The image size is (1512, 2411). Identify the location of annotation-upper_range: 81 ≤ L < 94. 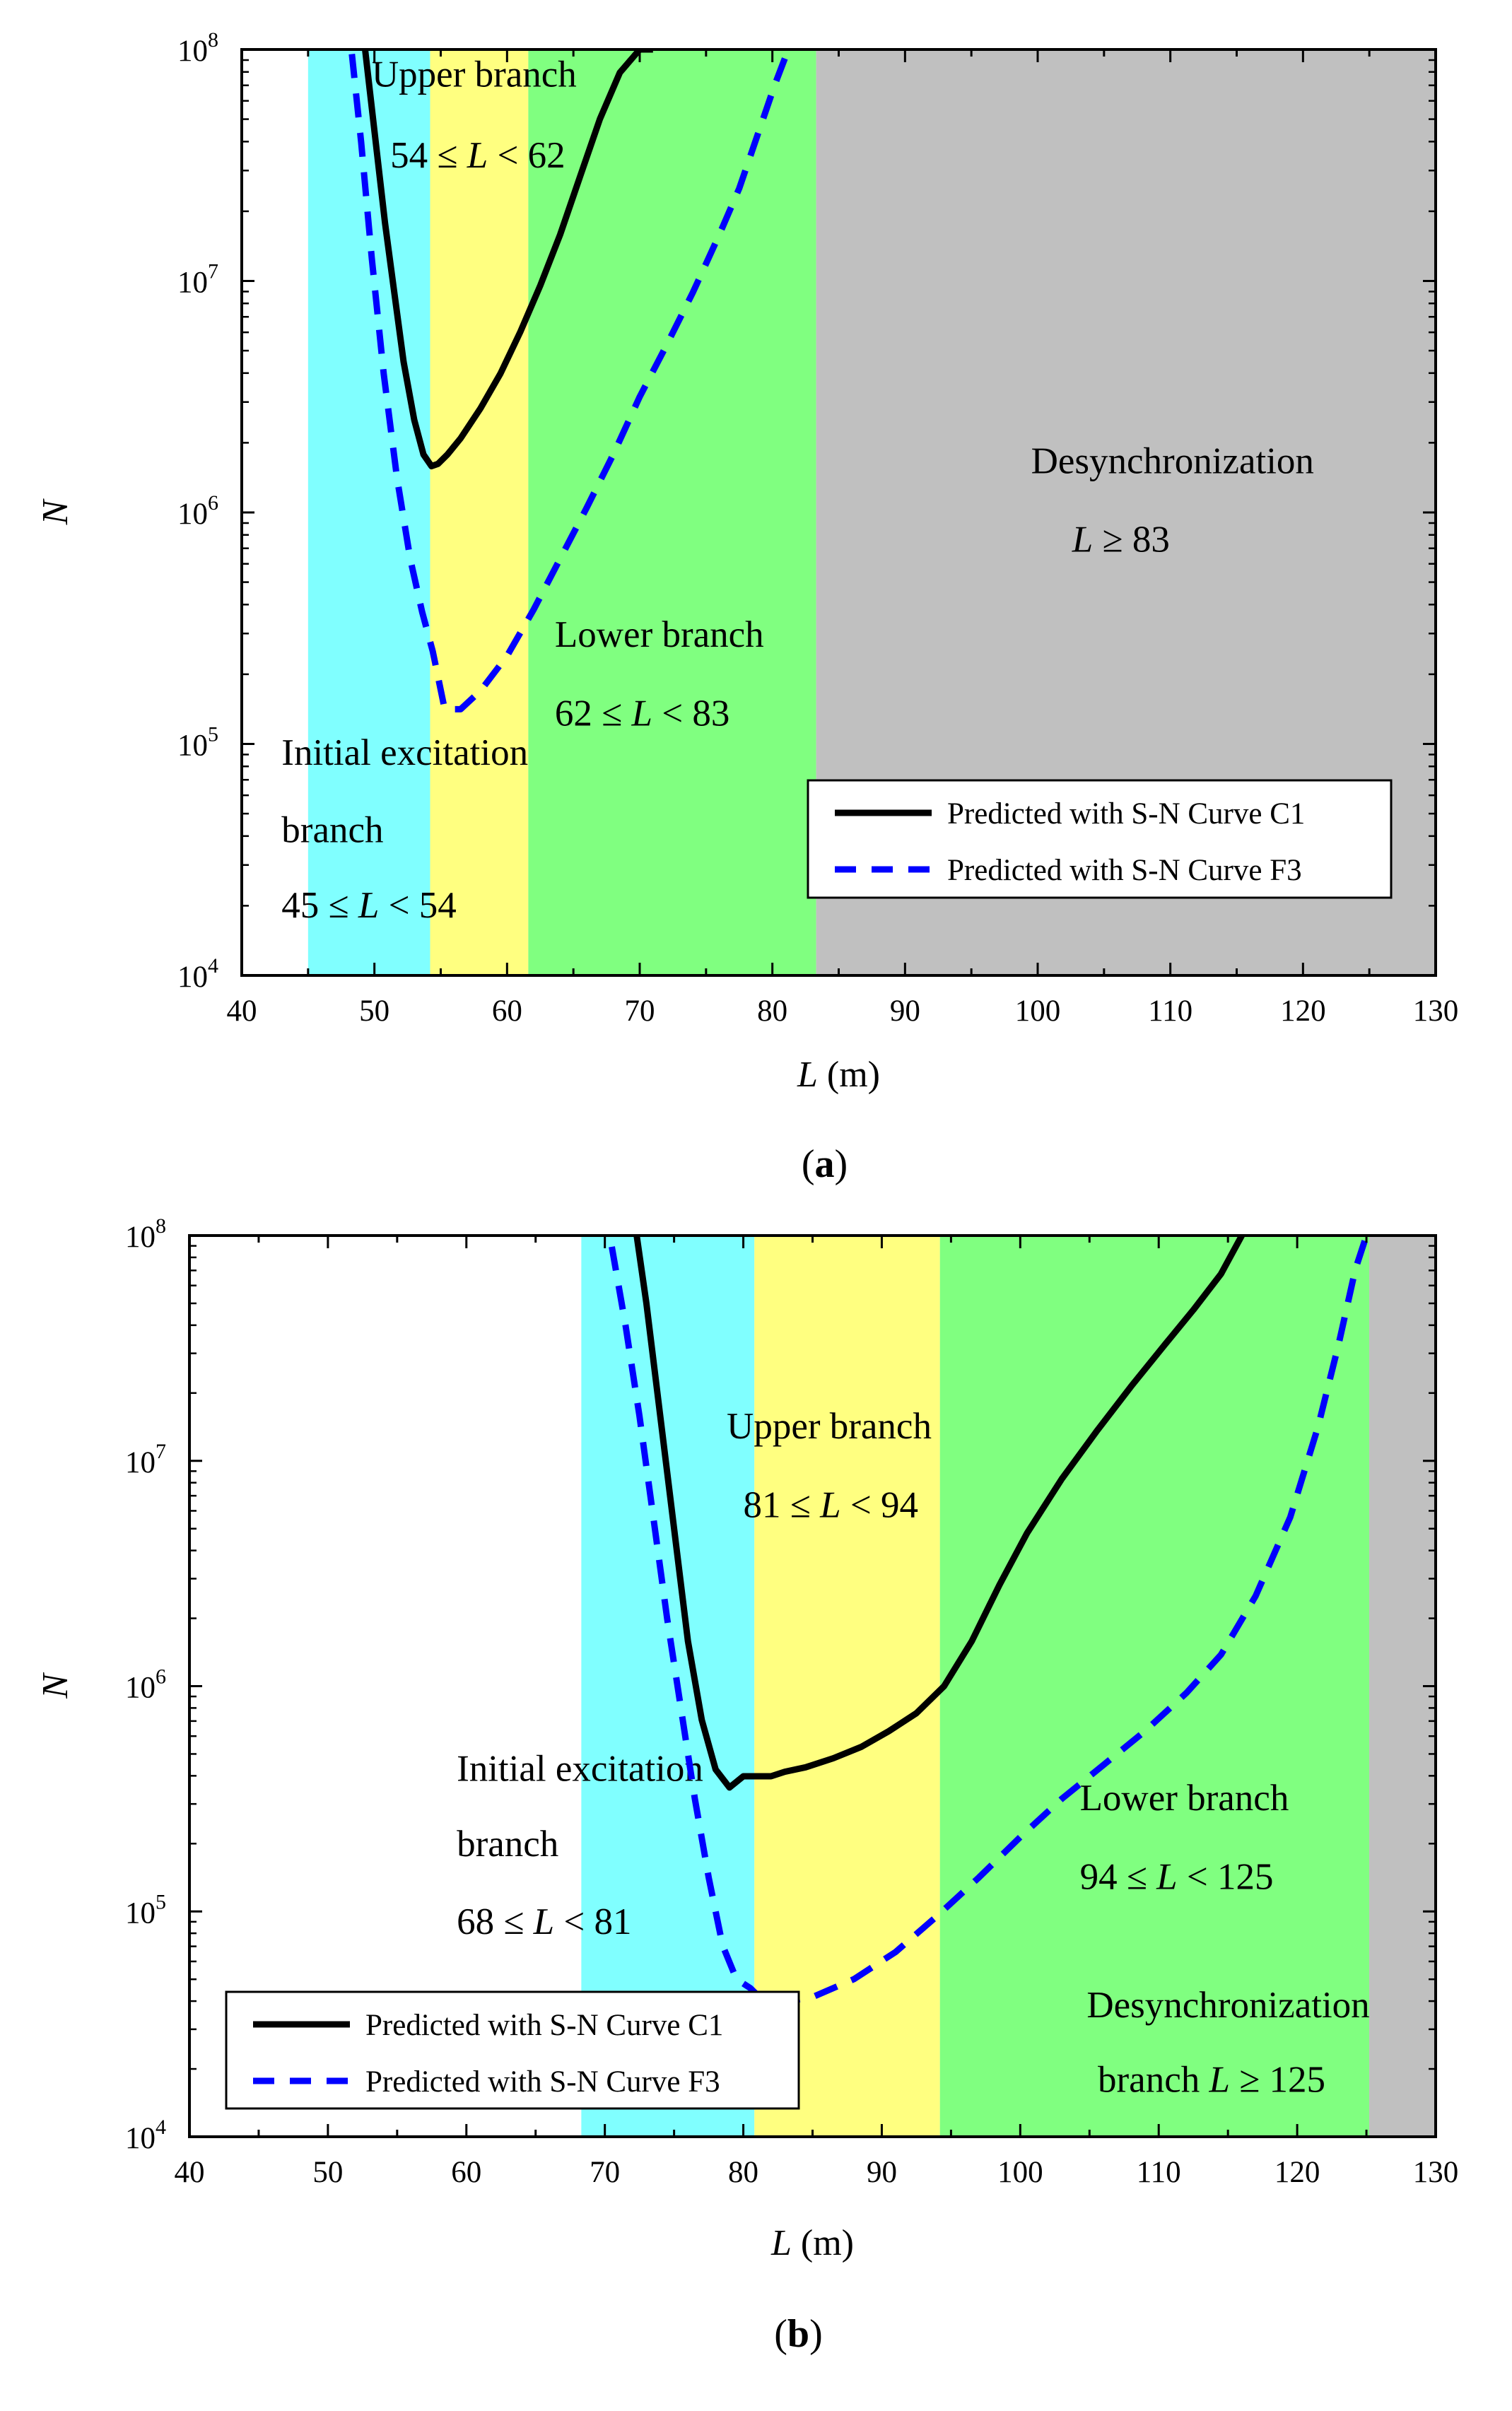
(831, 1504).